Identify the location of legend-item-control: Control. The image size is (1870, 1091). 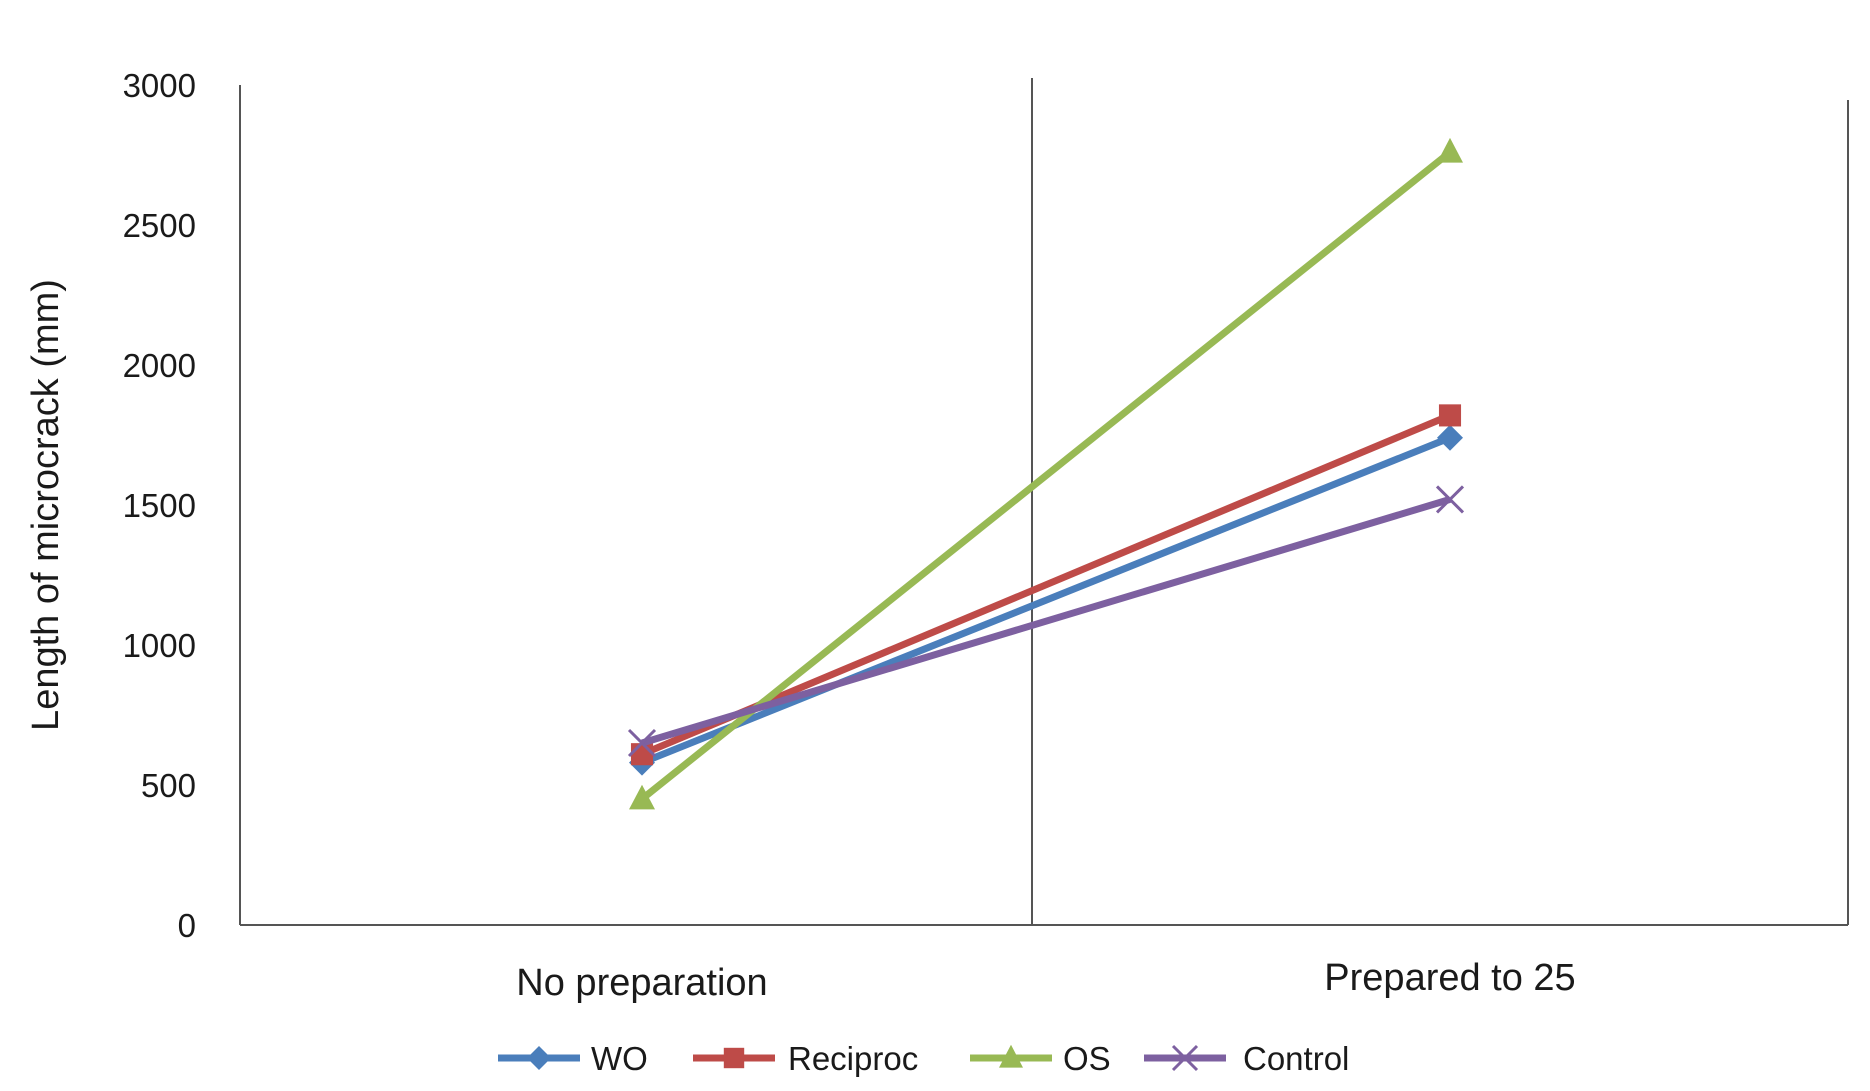
(1246, 1058).